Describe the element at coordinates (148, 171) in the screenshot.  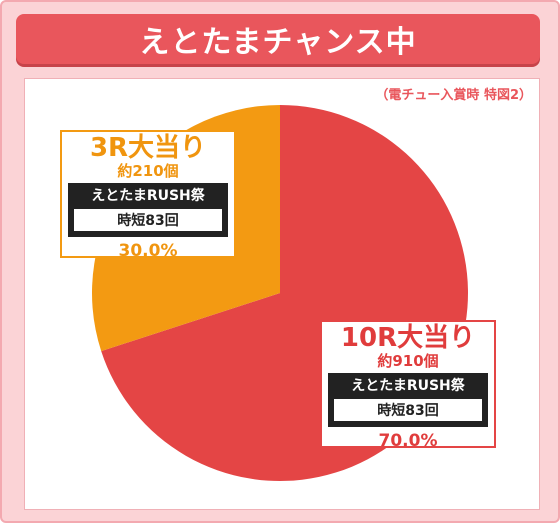
I see `label-3r-payout: 約210個` at that location.